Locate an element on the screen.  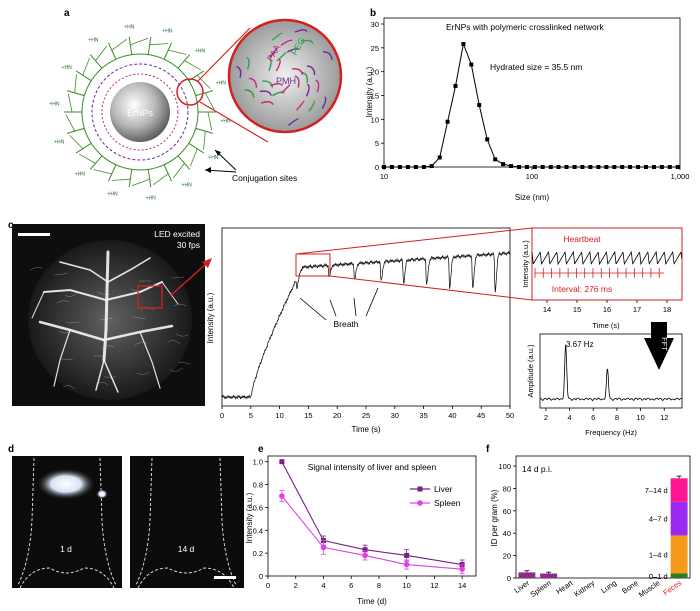
scale-bar-d is located at coordinates (225, 577).